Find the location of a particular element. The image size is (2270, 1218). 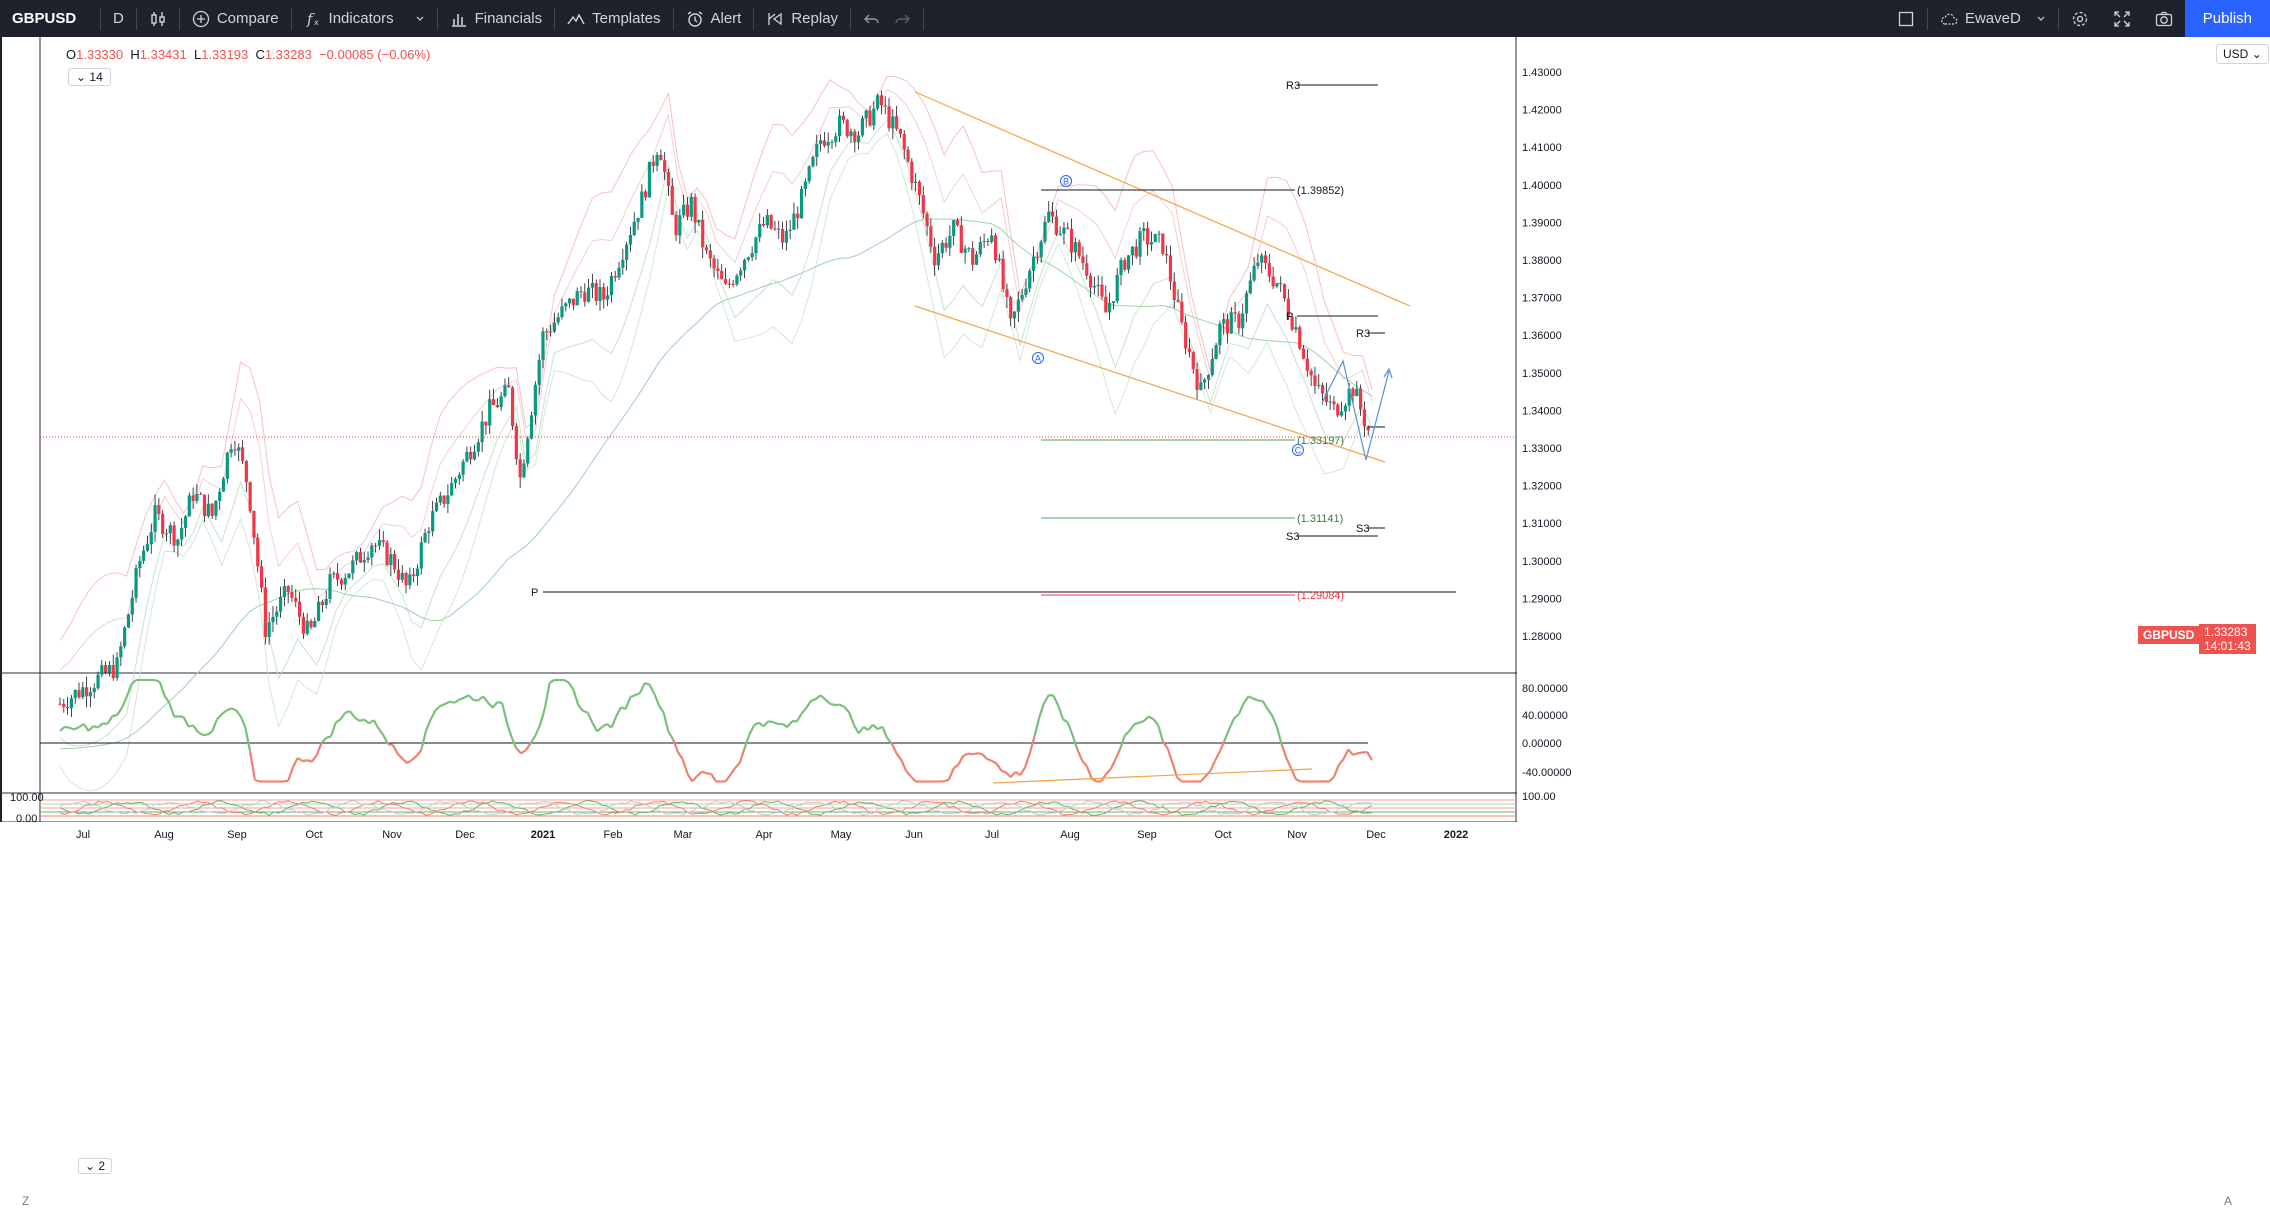

auto-scale-button: A is located at coordinates (2228, 1201).